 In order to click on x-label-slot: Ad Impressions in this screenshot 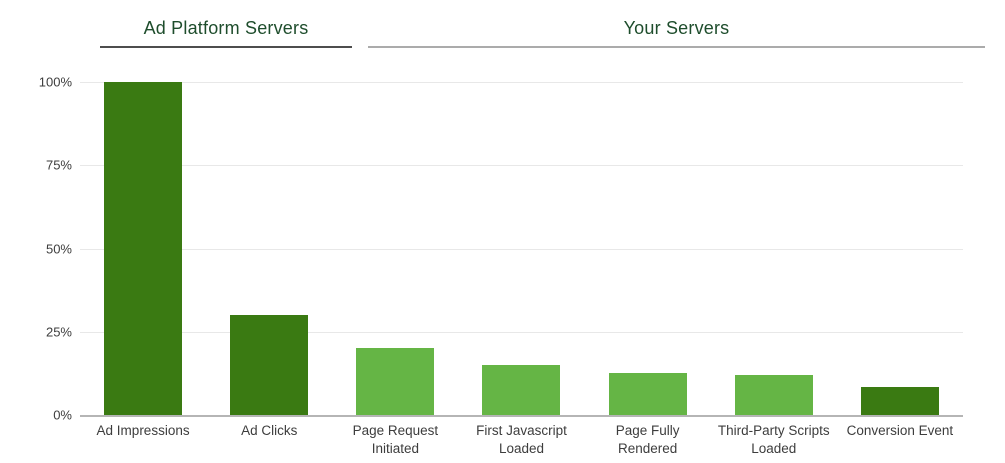, I will do `click(143, 440)`.